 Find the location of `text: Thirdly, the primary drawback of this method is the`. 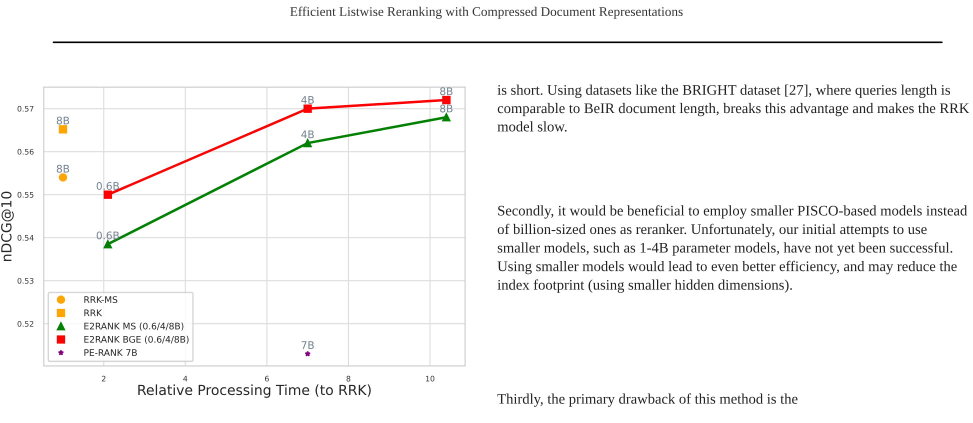

text: Thirdly, the primary drawback of this method is the is located at coordinates (647, 400).